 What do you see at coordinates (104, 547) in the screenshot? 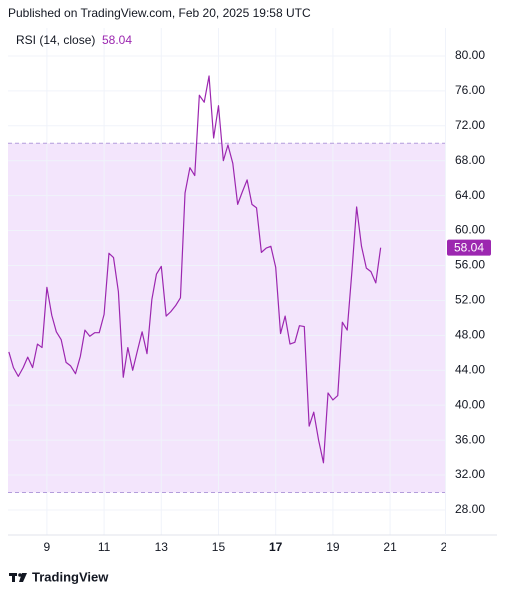
I see `x-tick-label: 11` at bounding box center [104, 547].